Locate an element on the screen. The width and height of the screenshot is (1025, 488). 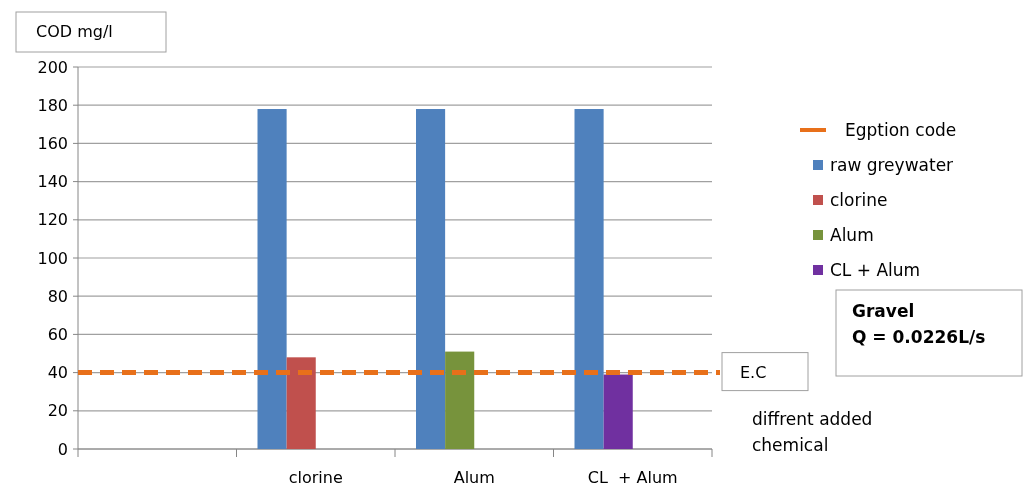
y-tick-label: 140 is located at coordinates (52, 182).